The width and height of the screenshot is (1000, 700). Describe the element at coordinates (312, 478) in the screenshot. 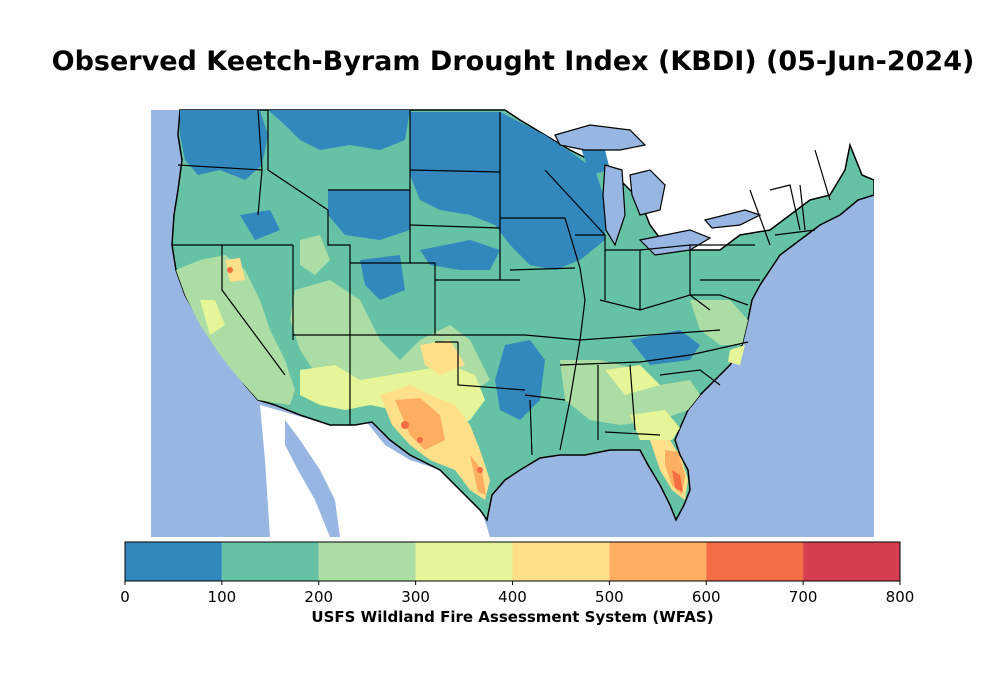

I see `gulf-of-california` at that location.